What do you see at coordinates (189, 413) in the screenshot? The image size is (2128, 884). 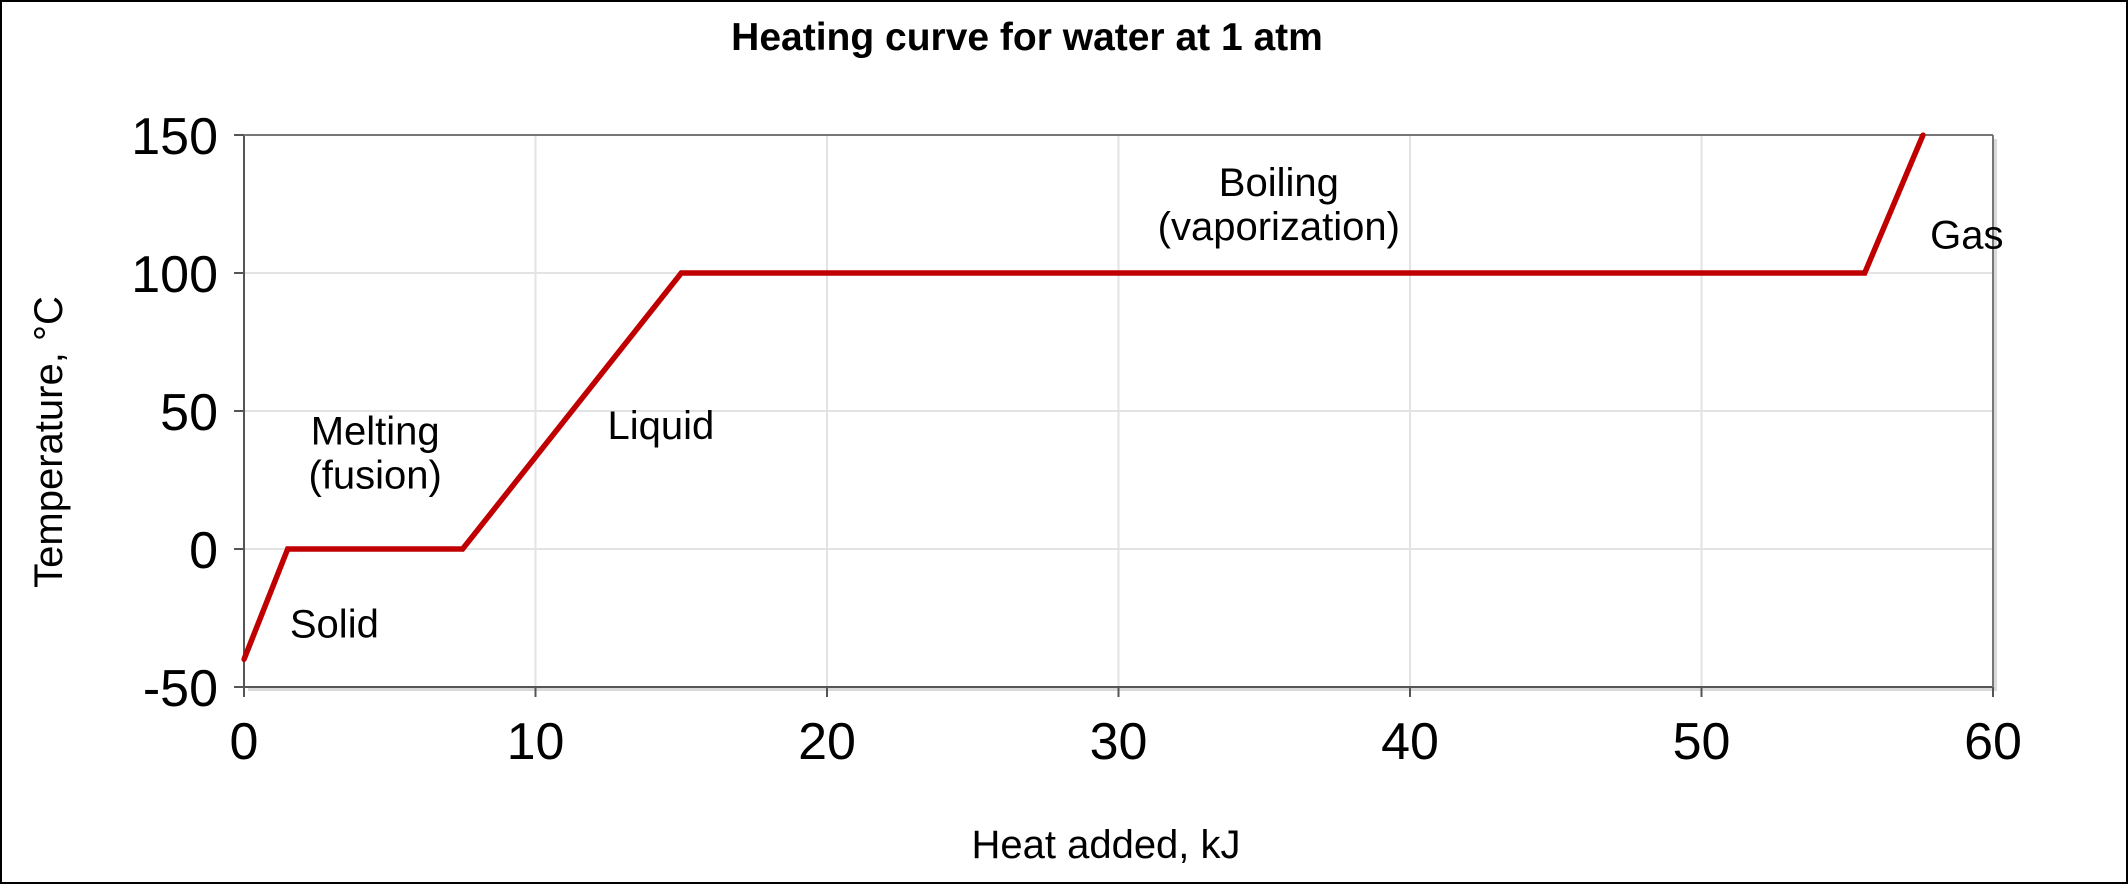 I see `y-tick-label: 50` at bounding box center [189, 413].